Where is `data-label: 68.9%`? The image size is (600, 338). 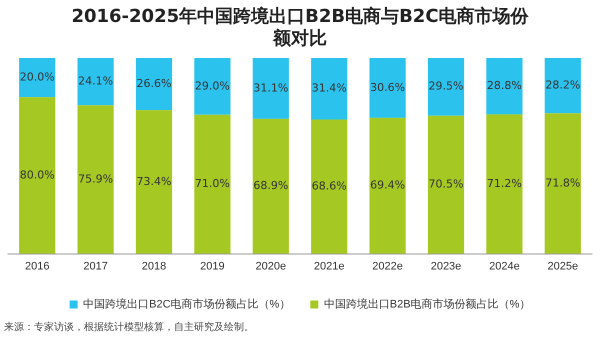 data-label: 68.9% is located at coordinates (270, 185).